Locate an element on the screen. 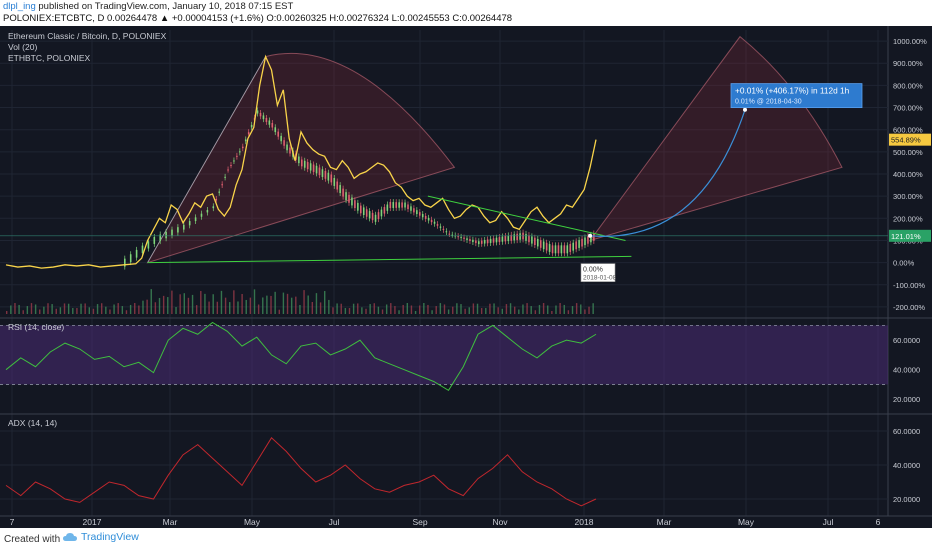 This screenshot has width=932, height=550. forecast-label-box is located at coordinates (796, 96).